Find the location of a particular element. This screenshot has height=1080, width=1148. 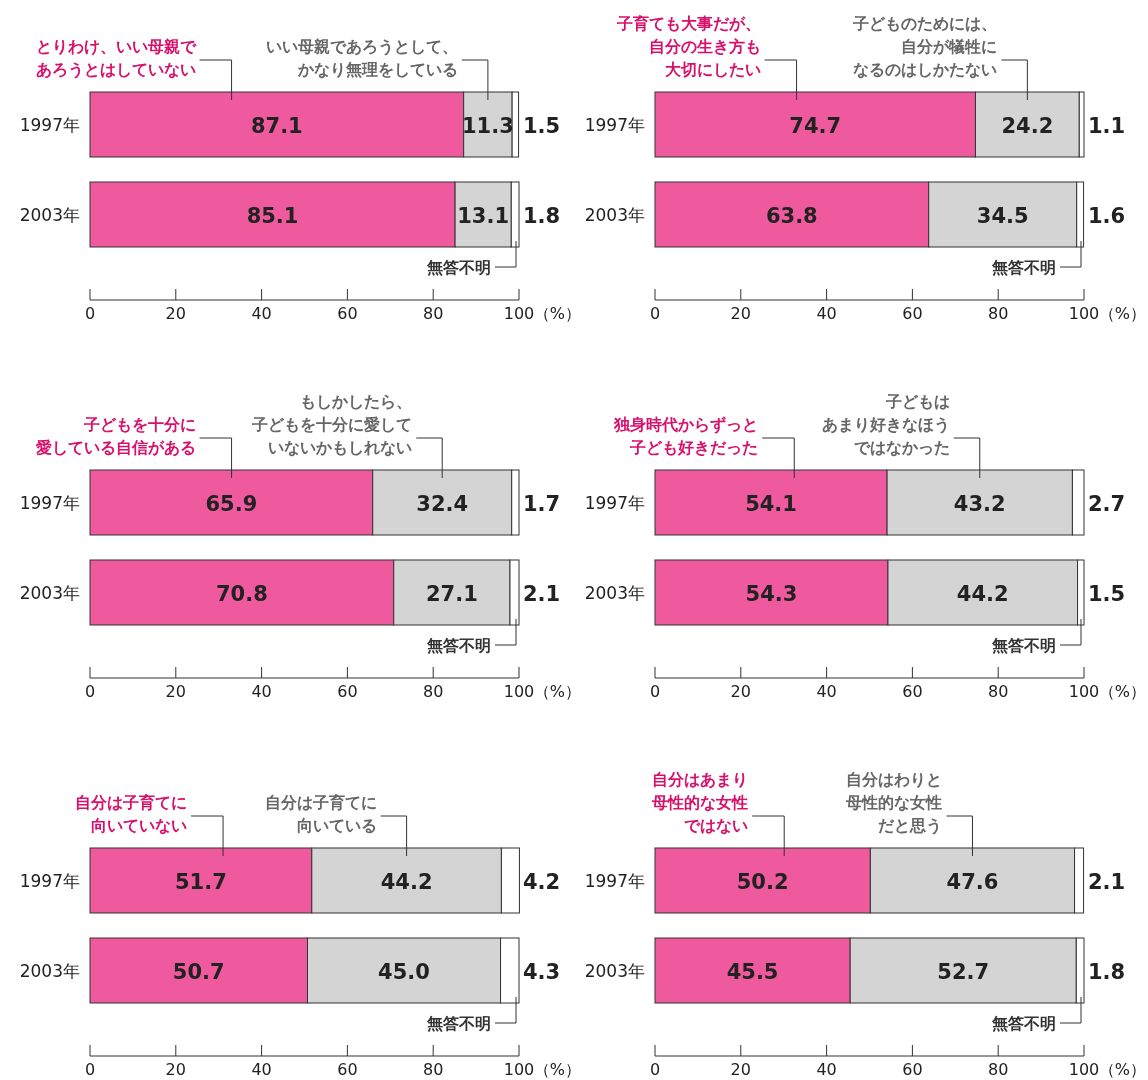

data-label: 27.1 is located at coordinates (451, 593).